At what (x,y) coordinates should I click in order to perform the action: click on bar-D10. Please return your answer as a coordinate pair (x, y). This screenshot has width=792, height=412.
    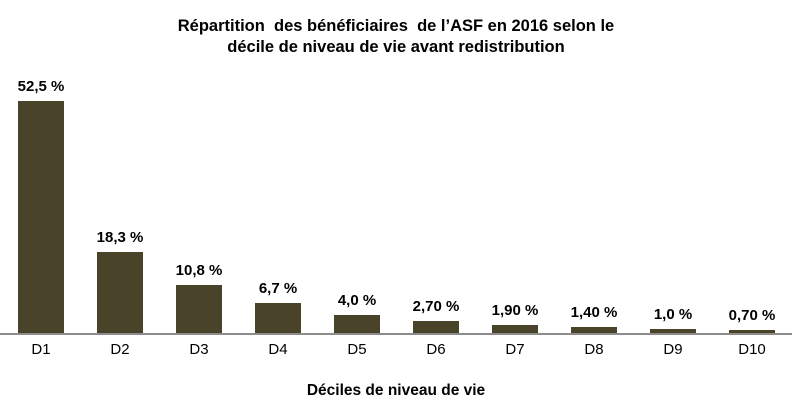
    Looking at the image, I should click on (752, 331).